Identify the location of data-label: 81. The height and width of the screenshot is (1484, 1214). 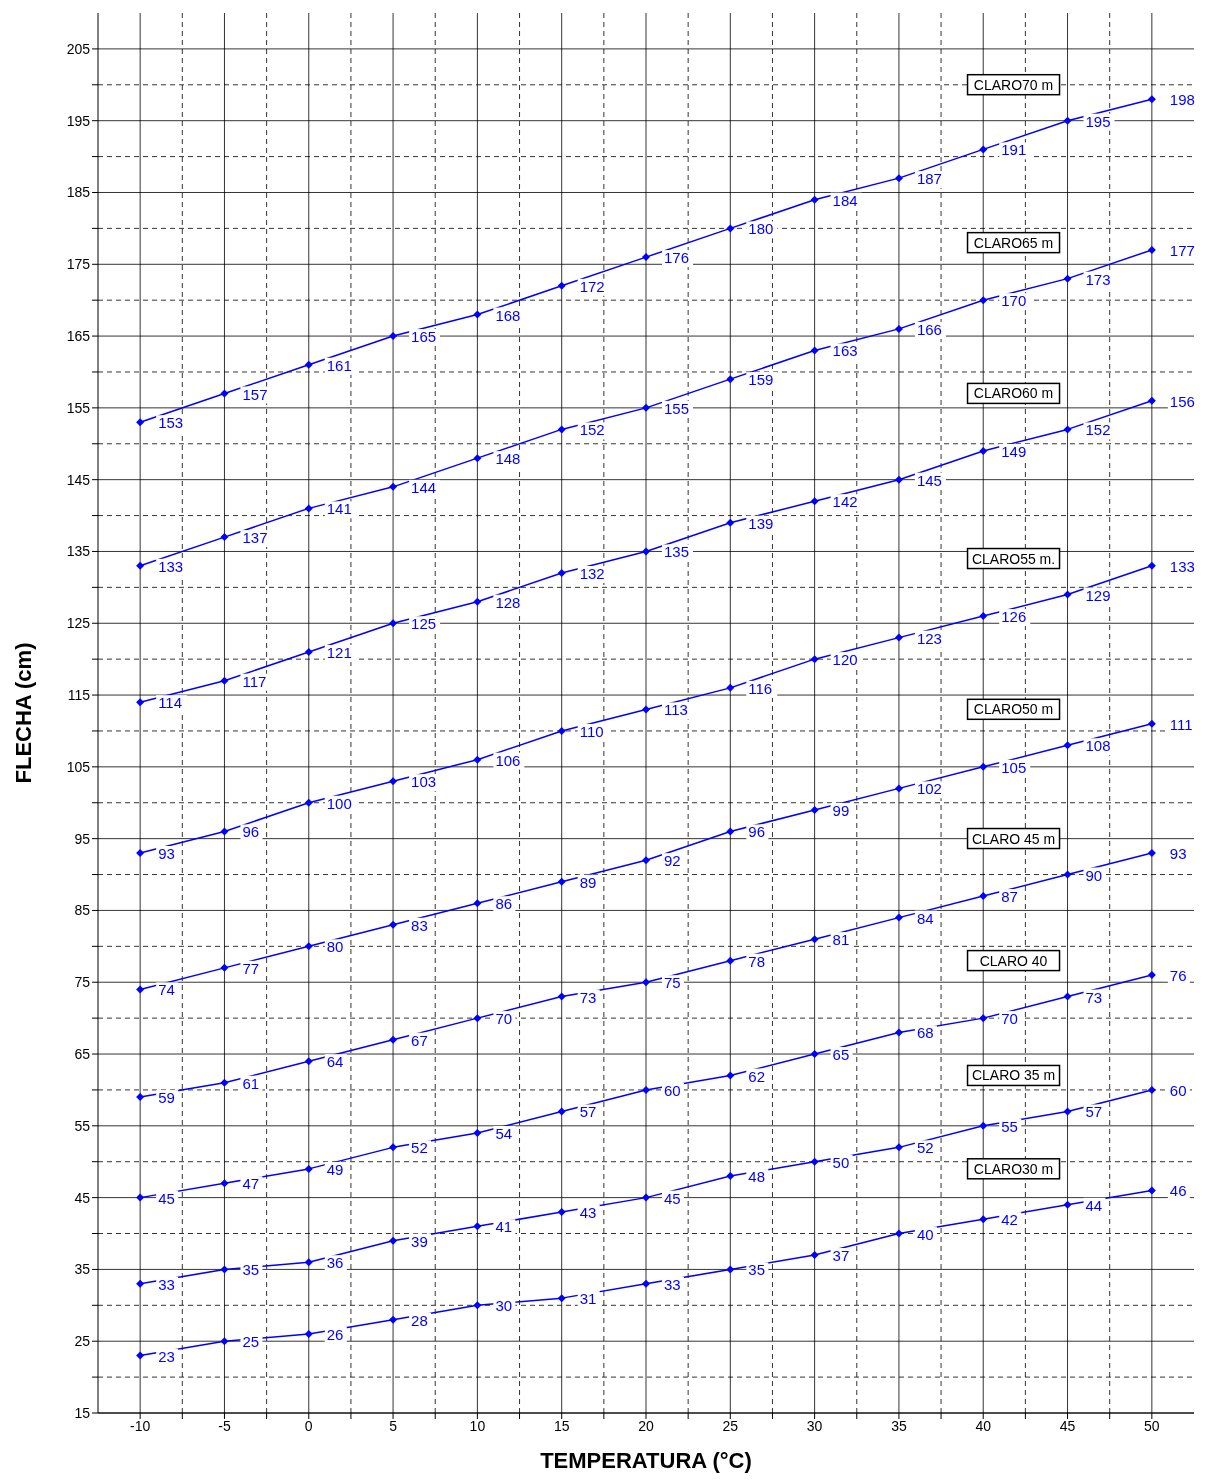
(841, 940).